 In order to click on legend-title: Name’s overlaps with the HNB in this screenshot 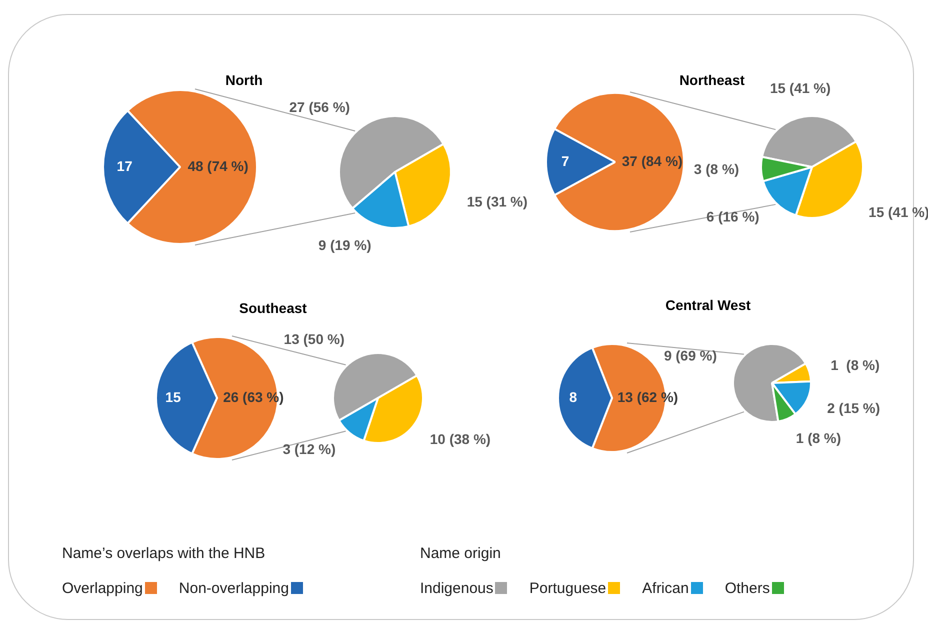, I will do `click(164, 553)`.